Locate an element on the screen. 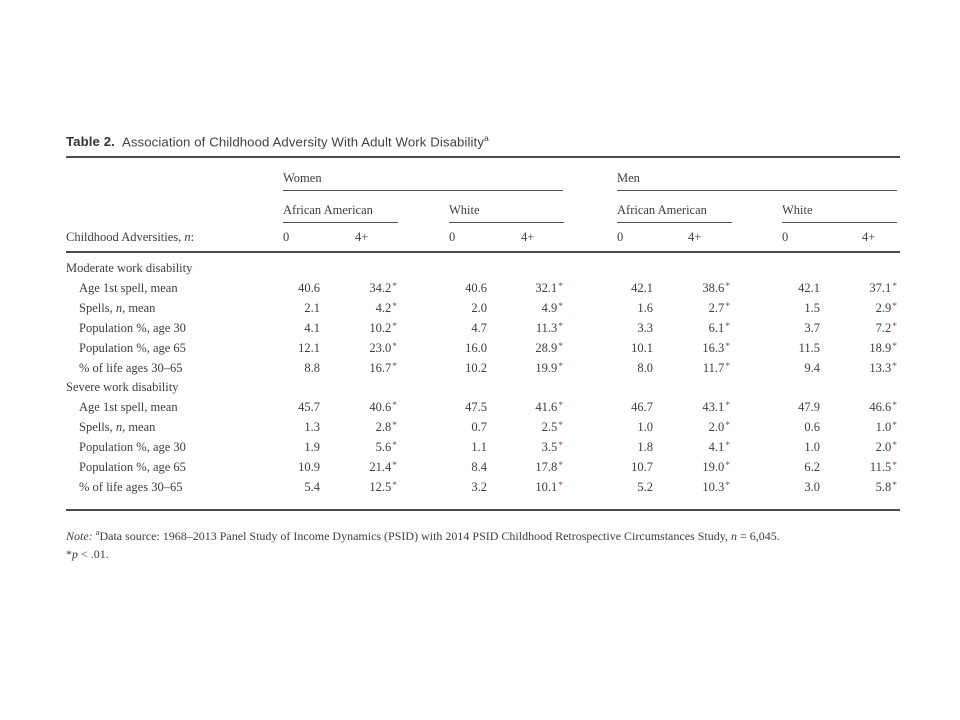  data-cell: 47.9 is located at coordinates (809, 406).